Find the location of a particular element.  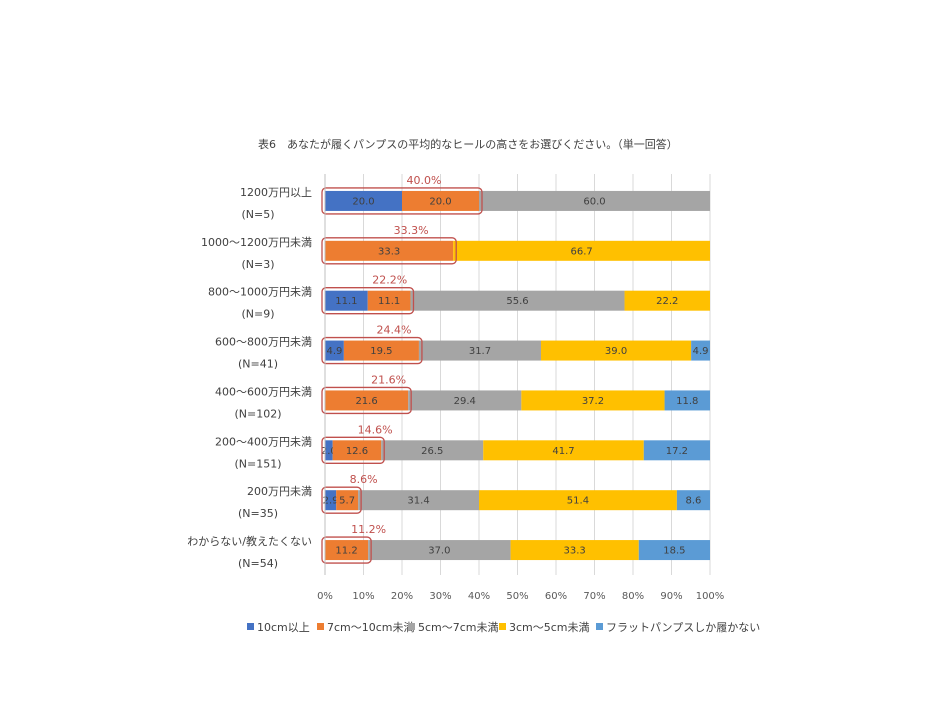

x-tick-label: 60% is located at coordinates (556, 596).